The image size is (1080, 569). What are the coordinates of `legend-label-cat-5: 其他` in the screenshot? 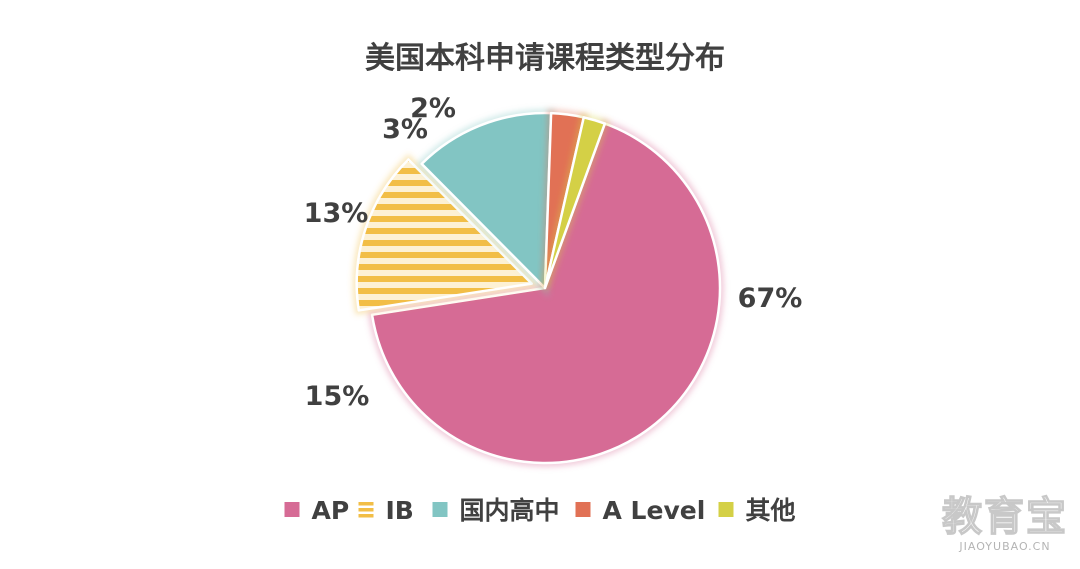 It's located at (771, 510).